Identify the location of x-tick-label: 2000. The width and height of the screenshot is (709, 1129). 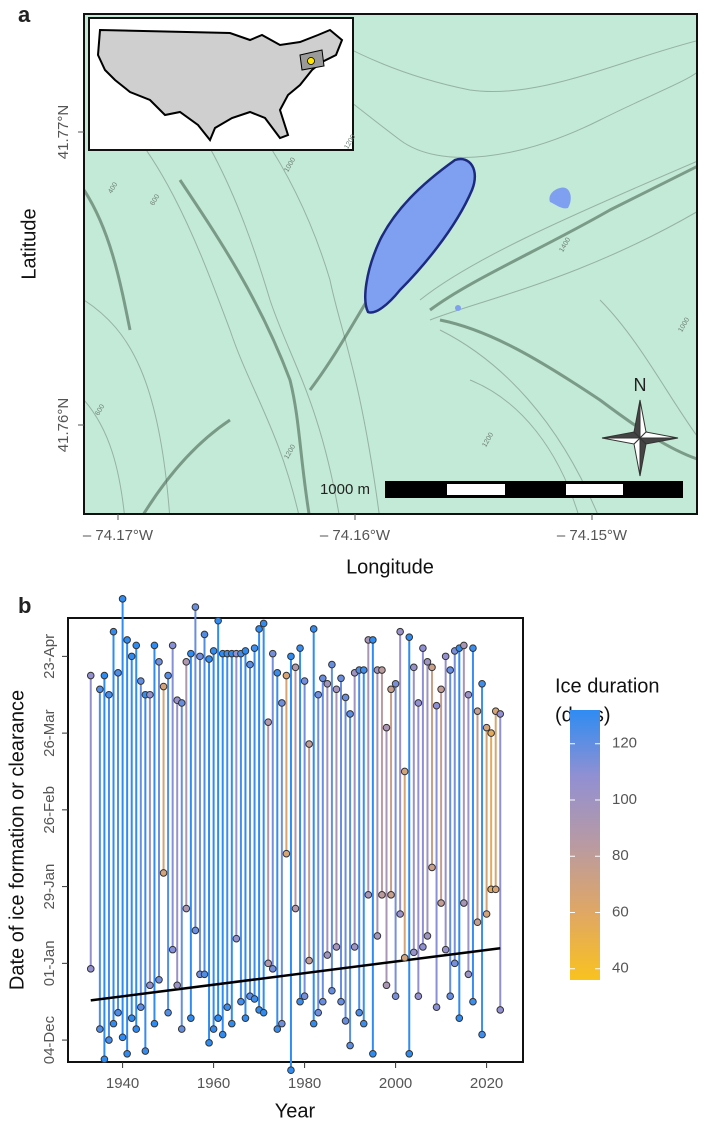
(395, 1083).